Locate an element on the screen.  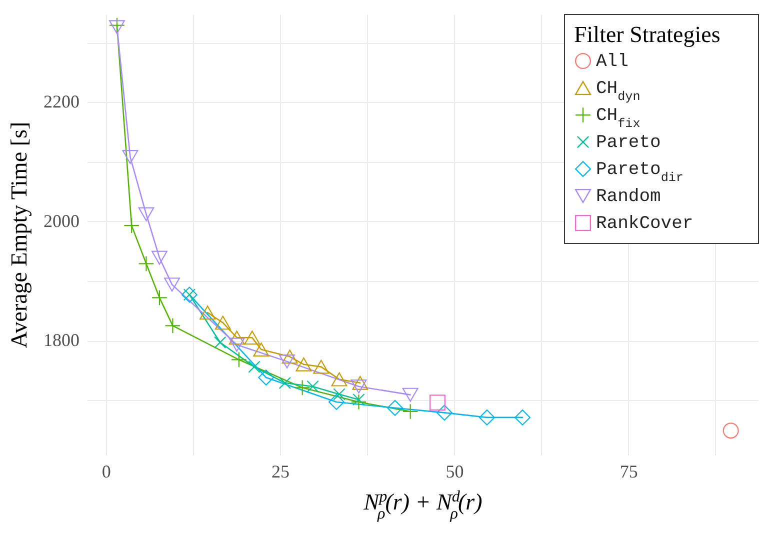
y-tick-label: 2200 is located at coordinates (62, 102).